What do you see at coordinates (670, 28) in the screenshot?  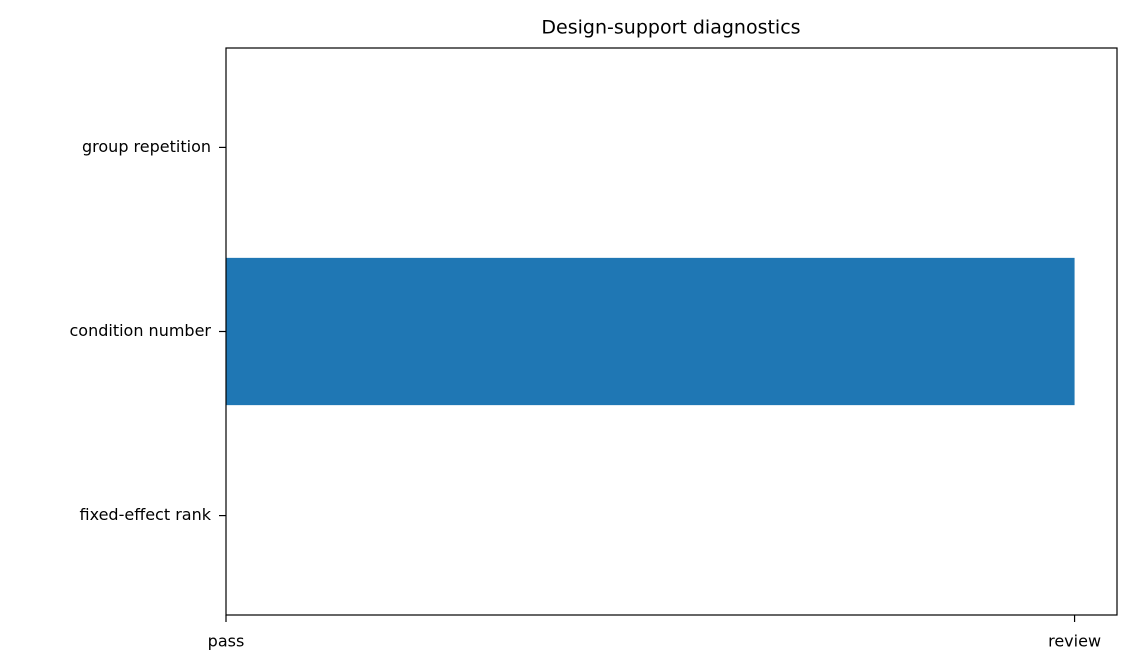 I see `chart-title: Design-support diagnostics` at bounding box center [670, 28].